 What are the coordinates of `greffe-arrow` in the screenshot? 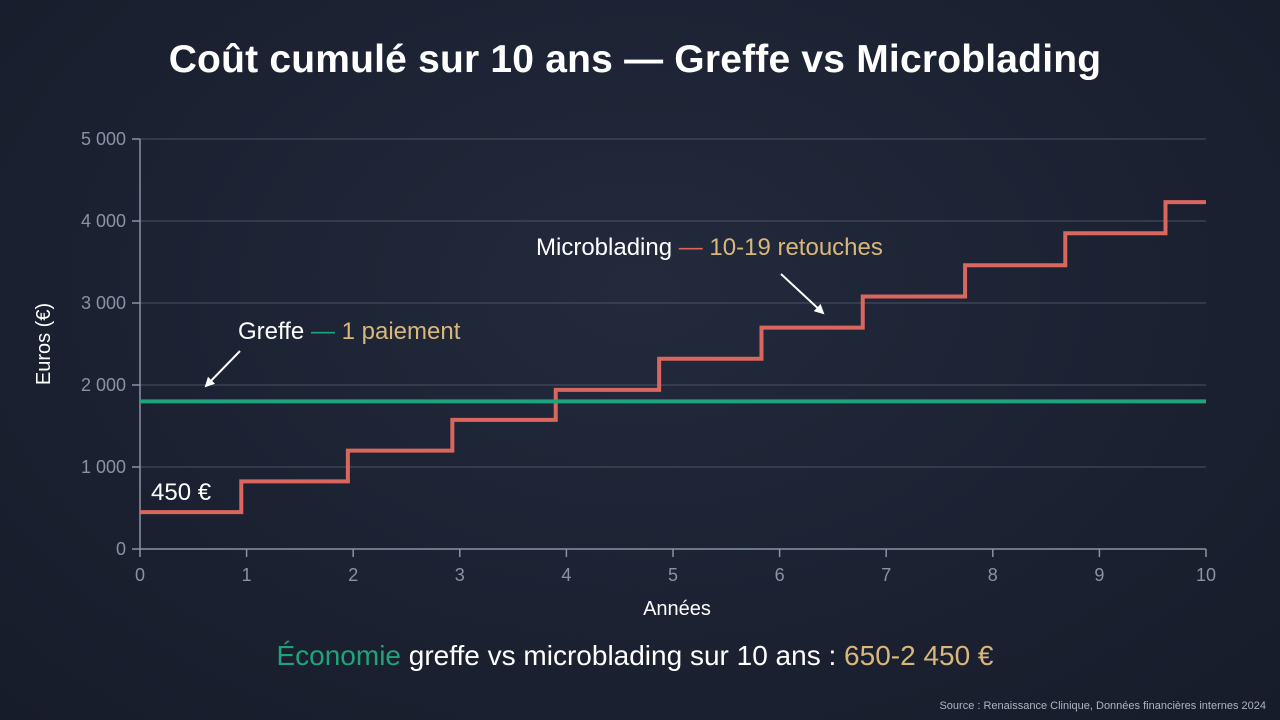 It's located at (222, 369).